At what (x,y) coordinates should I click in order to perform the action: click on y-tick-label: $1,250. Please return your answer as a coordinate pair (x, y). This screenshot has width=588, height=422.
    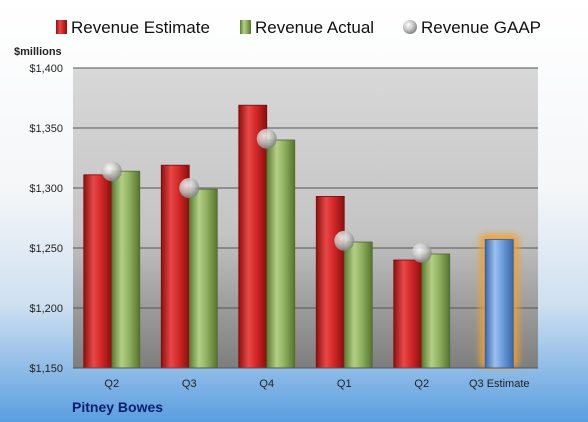
    Looking at the image, I should click on (46, 249).